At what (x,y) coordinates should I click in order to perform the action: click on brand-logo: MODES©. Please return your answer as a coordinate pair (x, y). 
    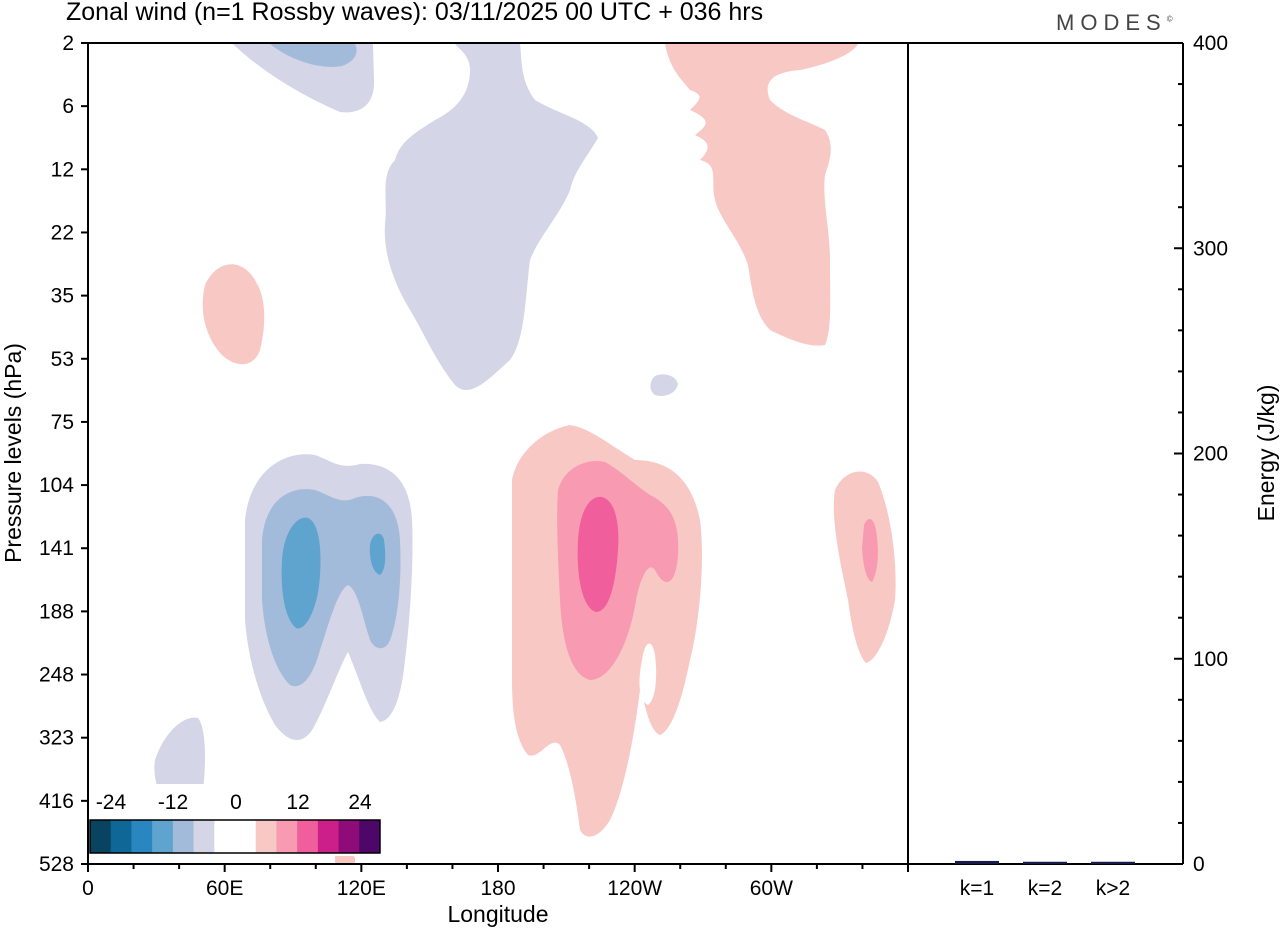
    Looking at the image, I should click on (1114, 23).